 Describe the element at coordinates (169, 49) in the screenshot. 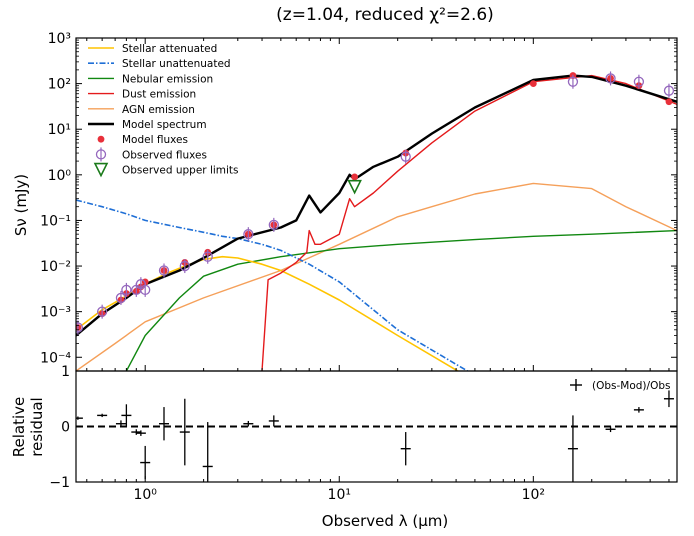

I see `legend-label: Stellar attenuated` at that location.